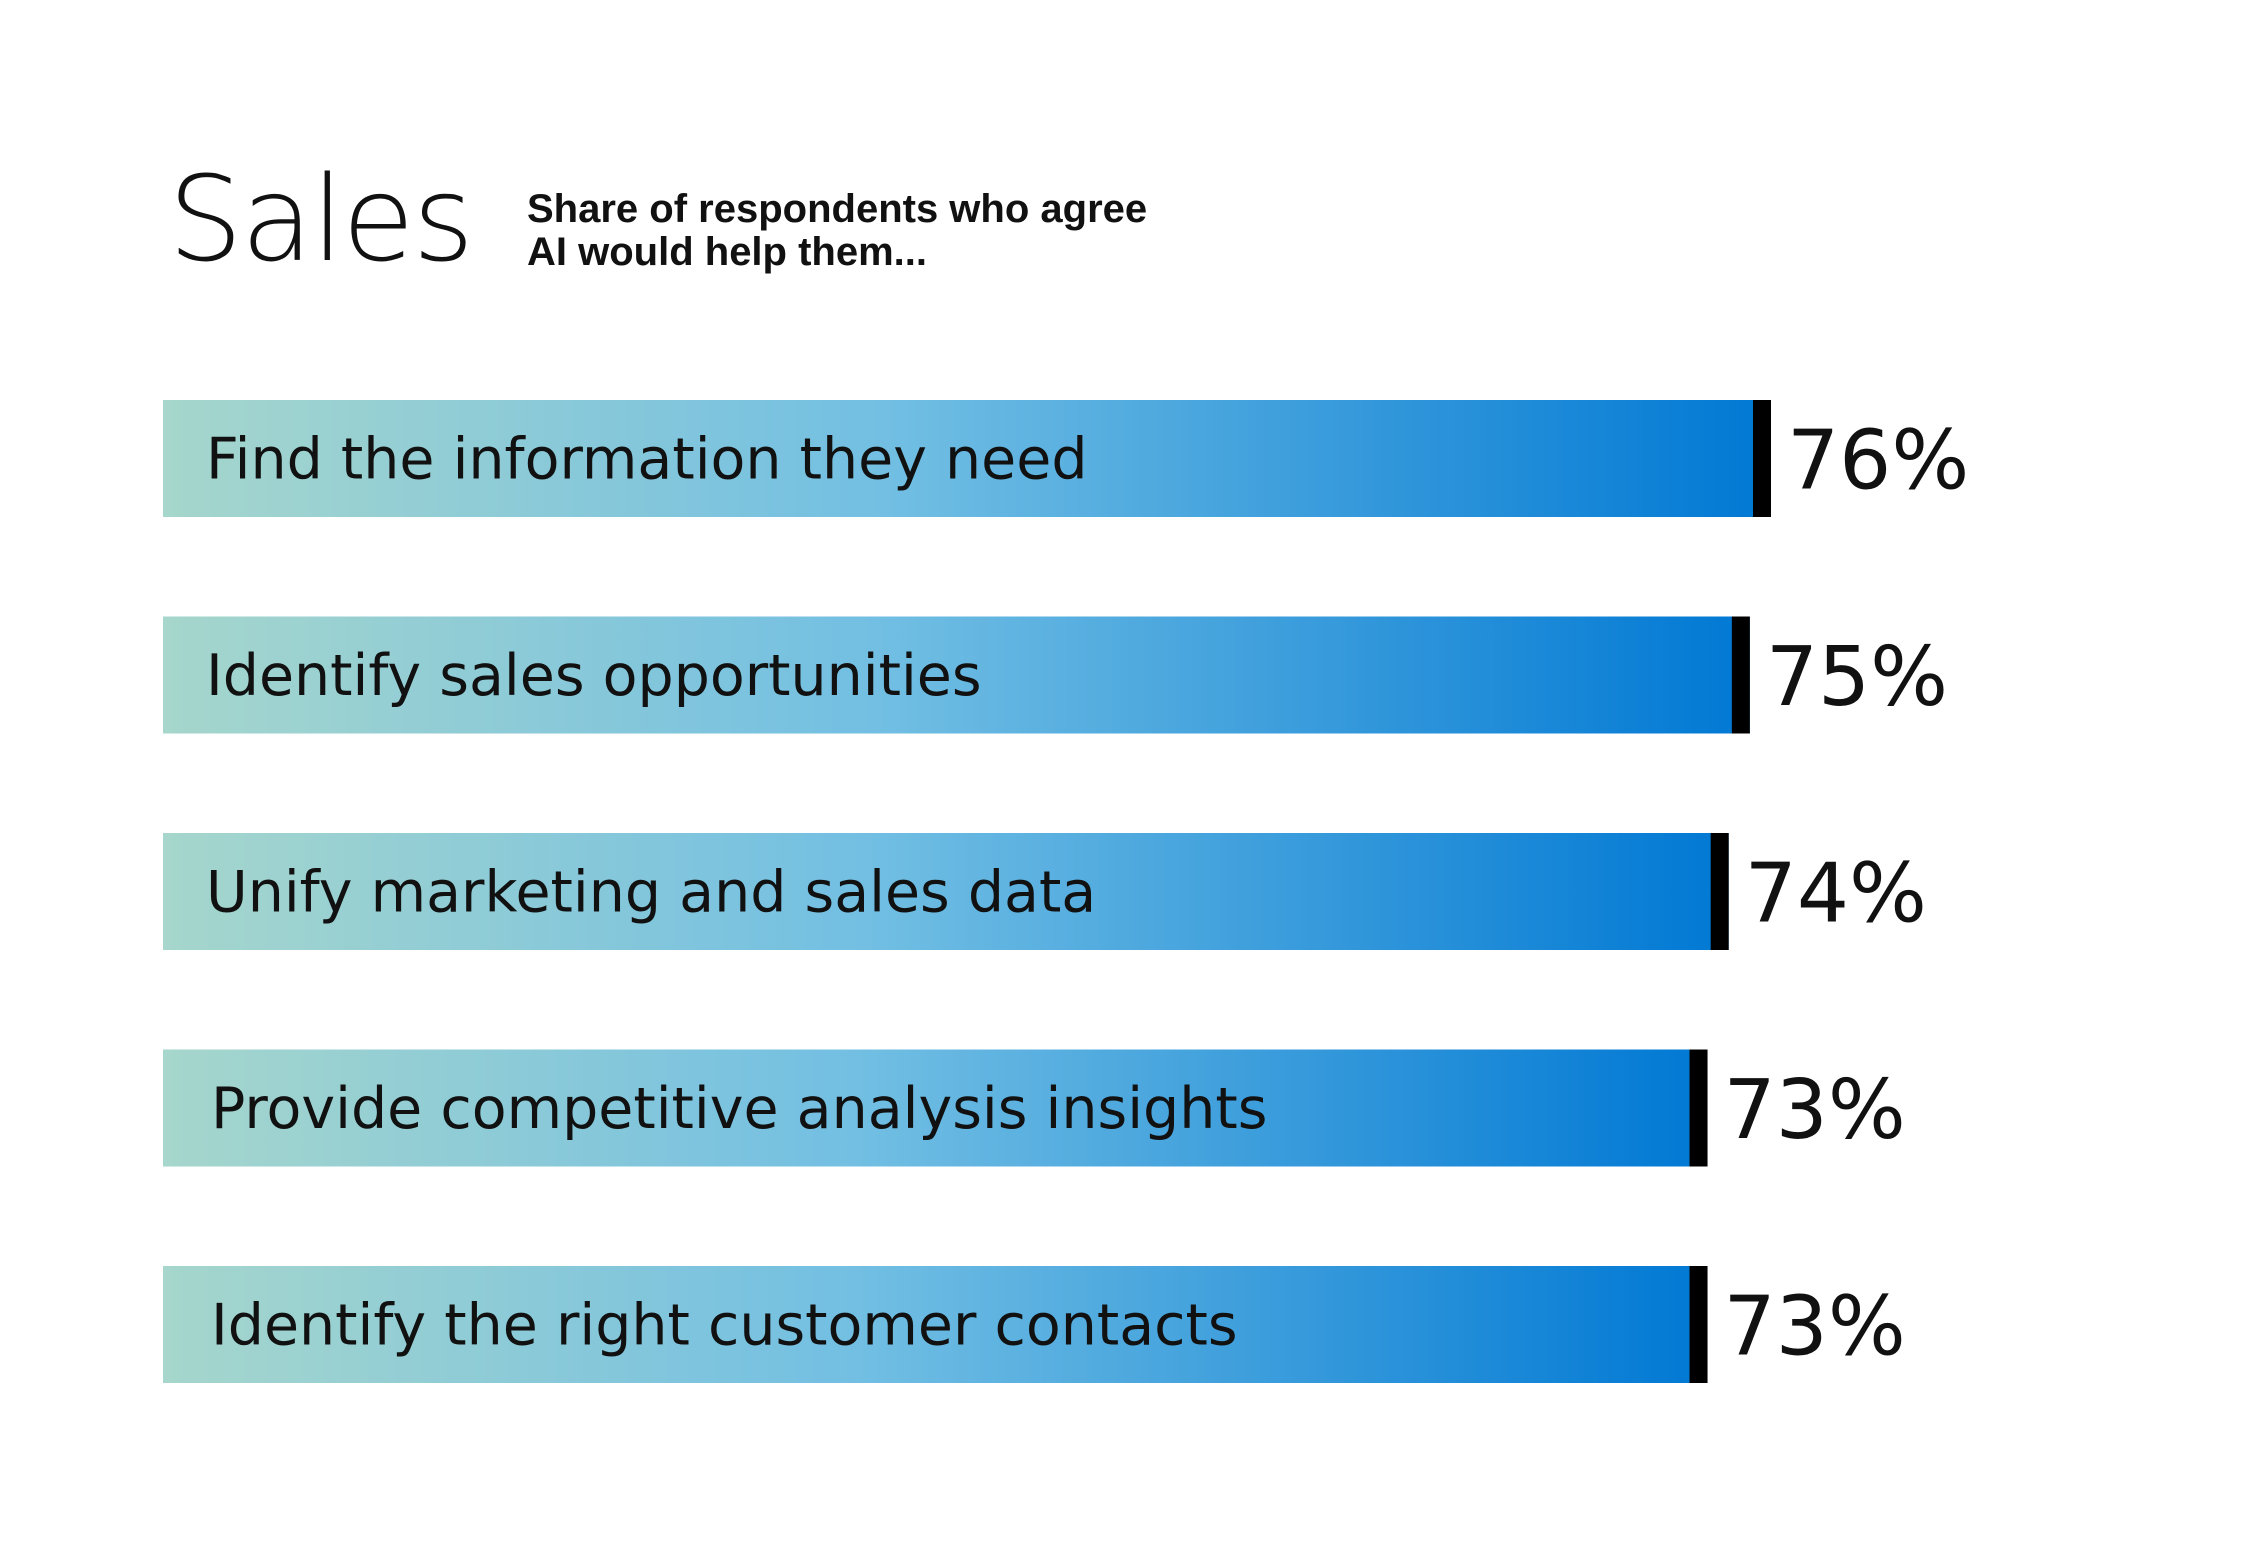 The height and width of the screenshot is (1564, 2251). I want to click on bar-value-label-1: 76%, so click(1878, 461).